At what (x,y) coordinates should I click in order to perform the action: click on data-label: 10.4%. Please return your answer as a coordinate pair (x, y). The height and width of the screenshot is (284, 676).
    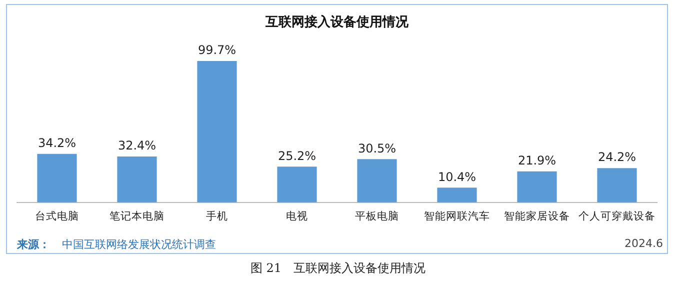
    Looking at the image, I should click on (457, 177).